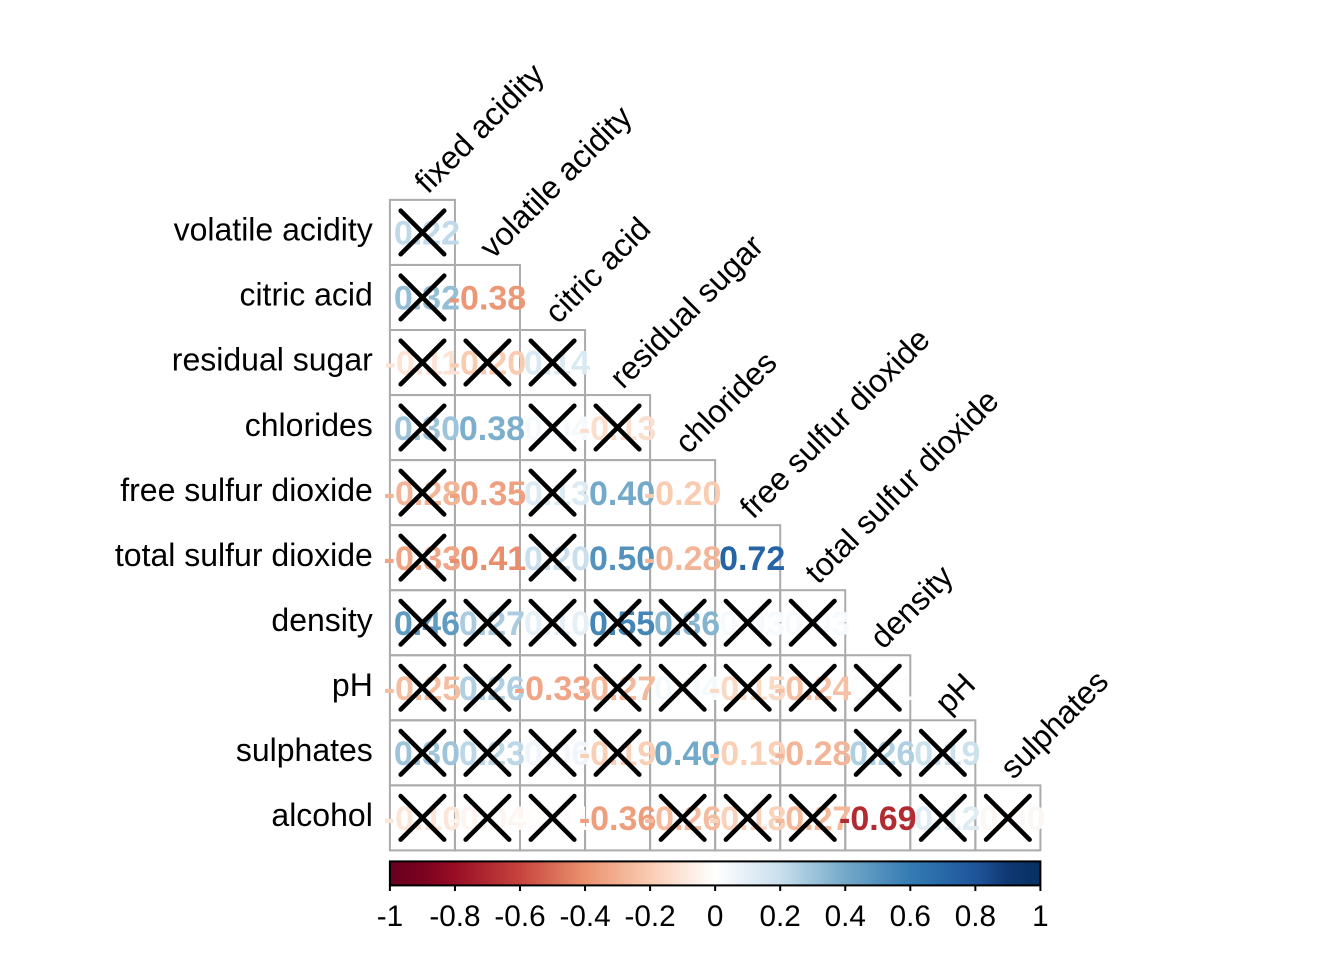  I want to click on svg-text: 0.30, so click(427, 754).